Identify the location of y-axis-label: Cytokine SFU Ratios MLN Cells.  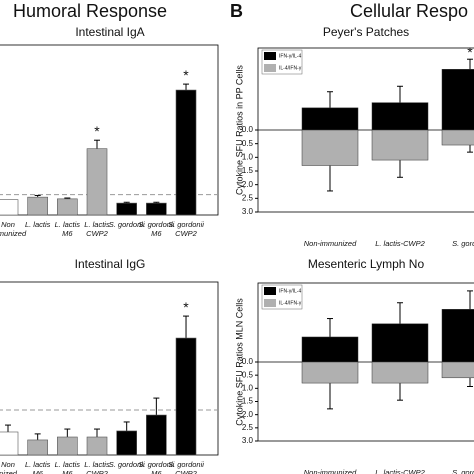
(239, 362).